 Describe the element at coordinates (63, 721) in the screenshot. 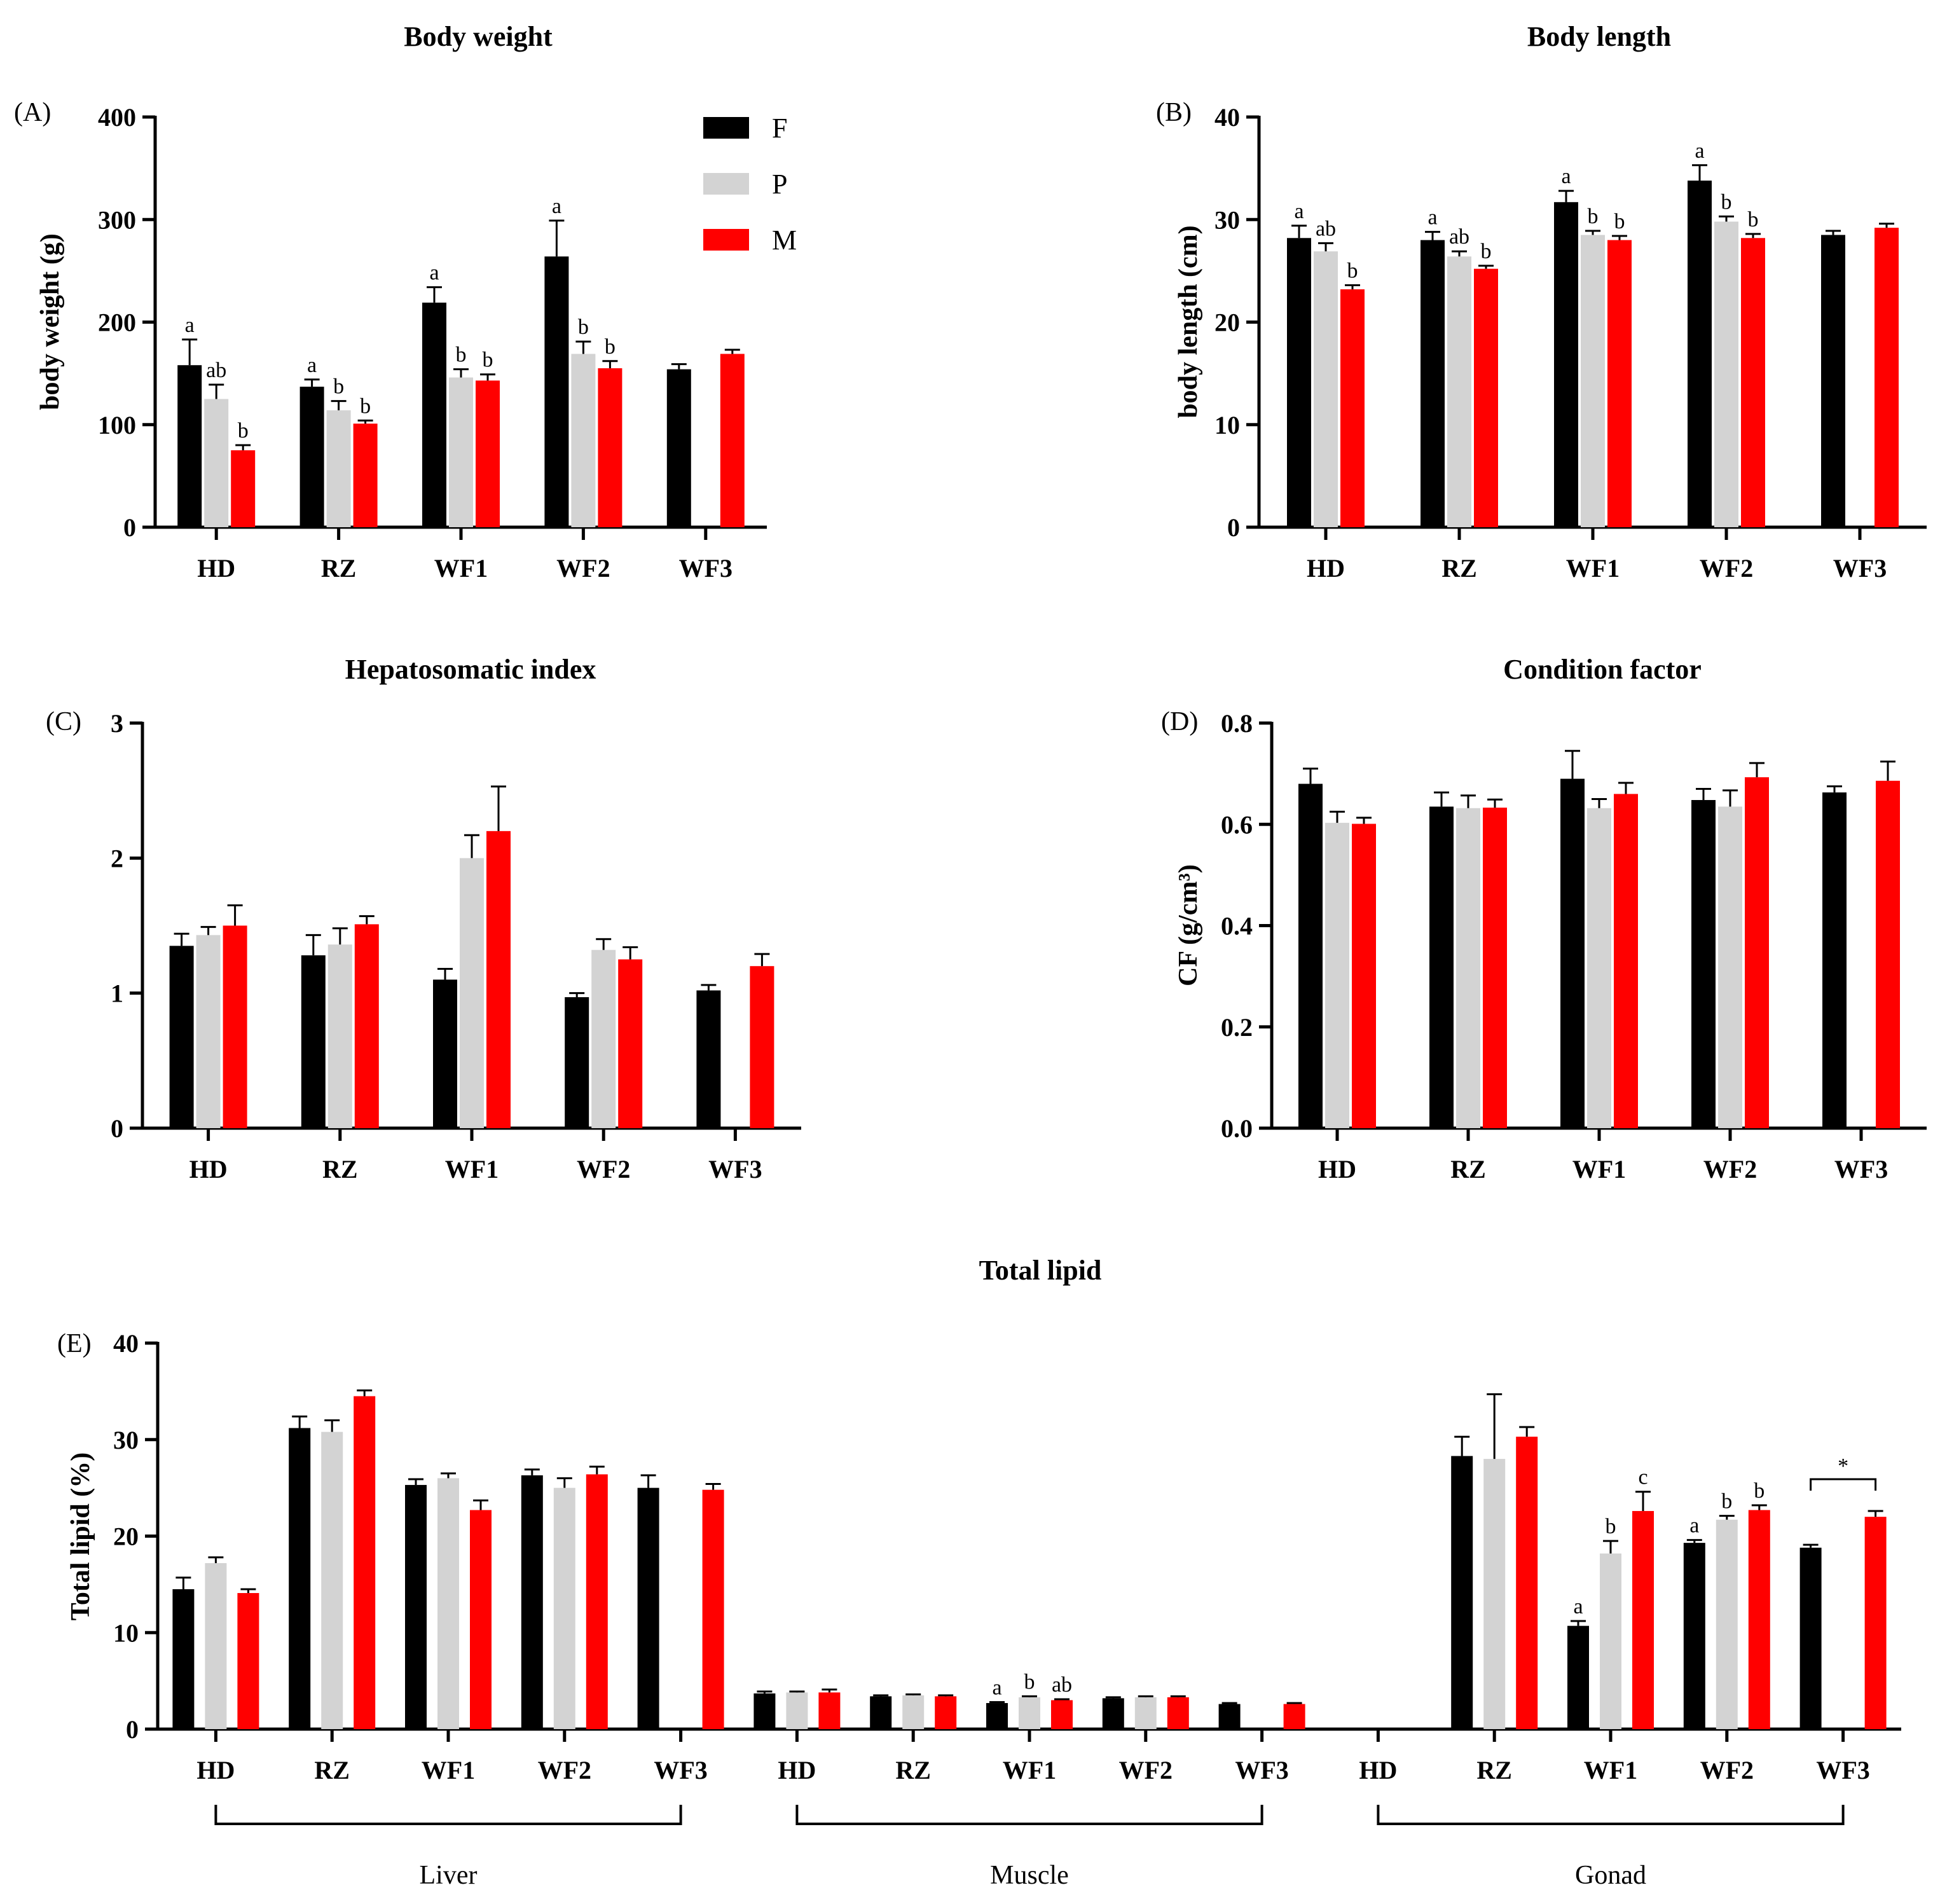

I see `panel-label: (C)` at that location.